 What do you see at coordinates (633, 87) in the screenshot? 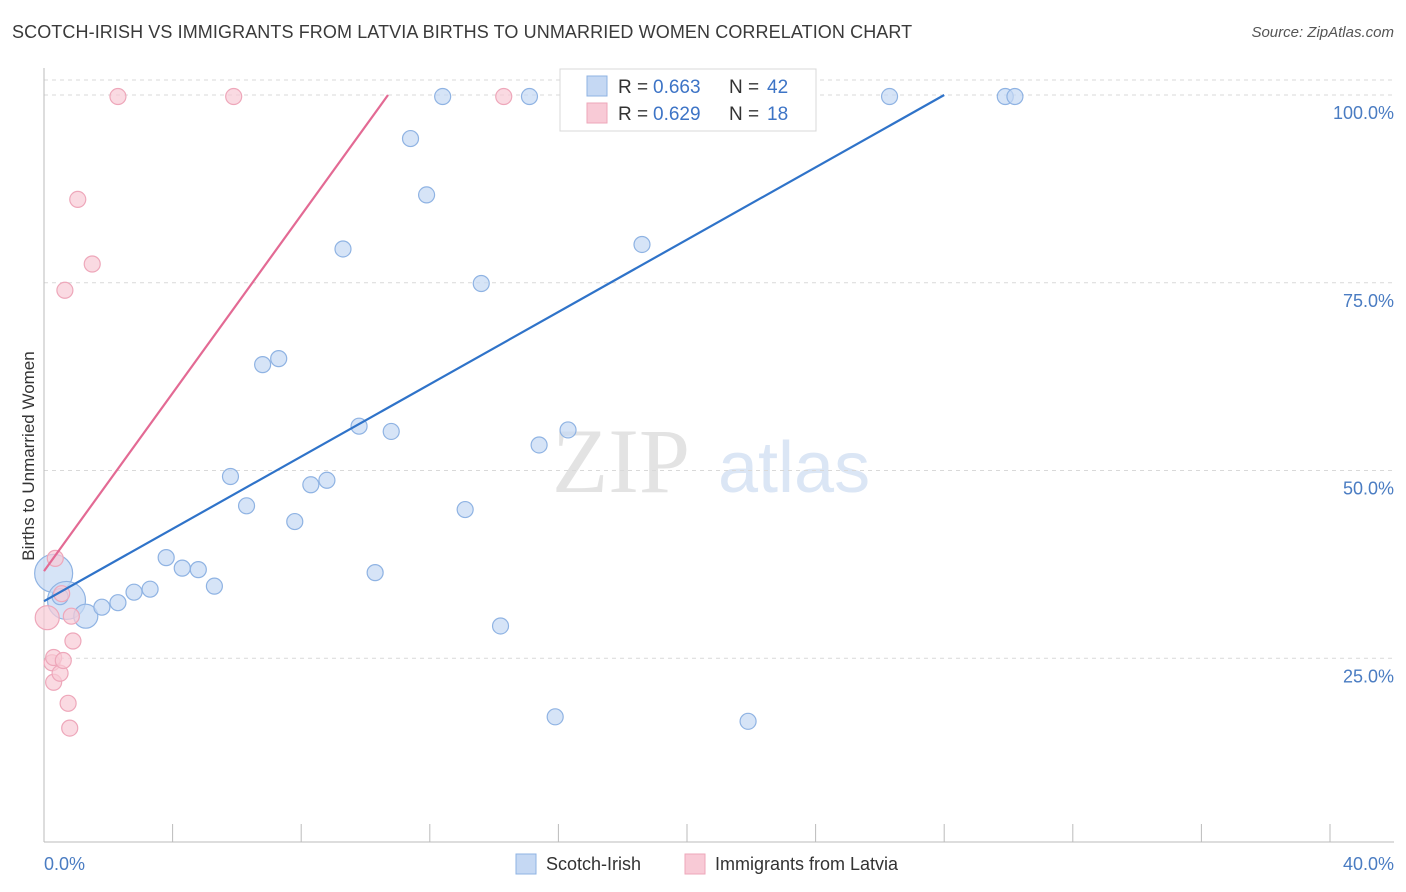
I see `stats-legend-r-label-blue: R =` at bounding box center [633, 87].